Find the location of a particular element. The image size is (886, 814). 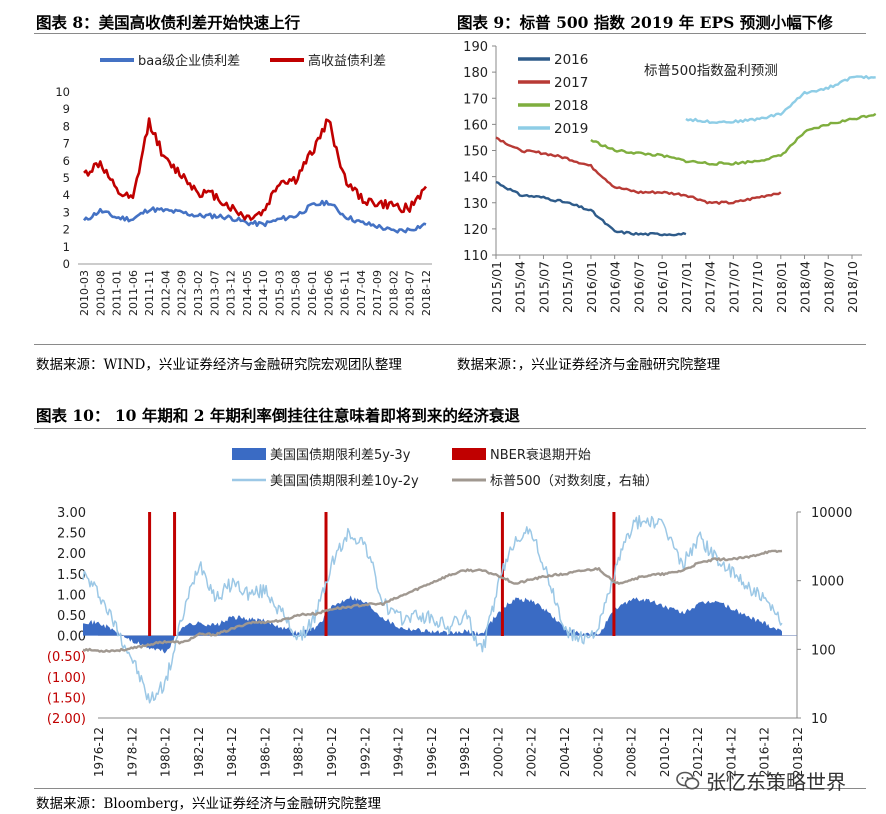

fig9-x-tick-label: 2017/07 is located at coordinates (733, 287).